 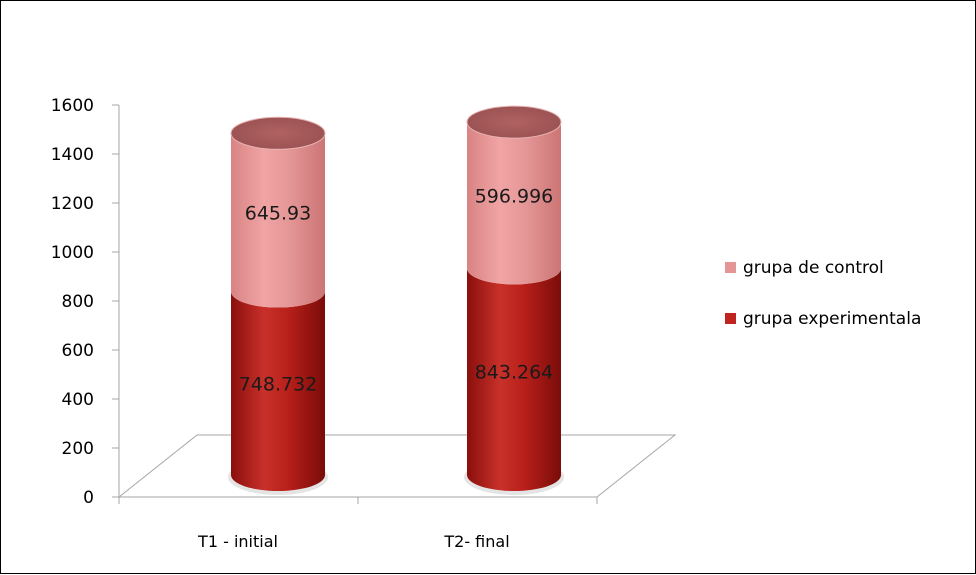 I want to click on data-label: 843.264, so click(x=514, y=373).